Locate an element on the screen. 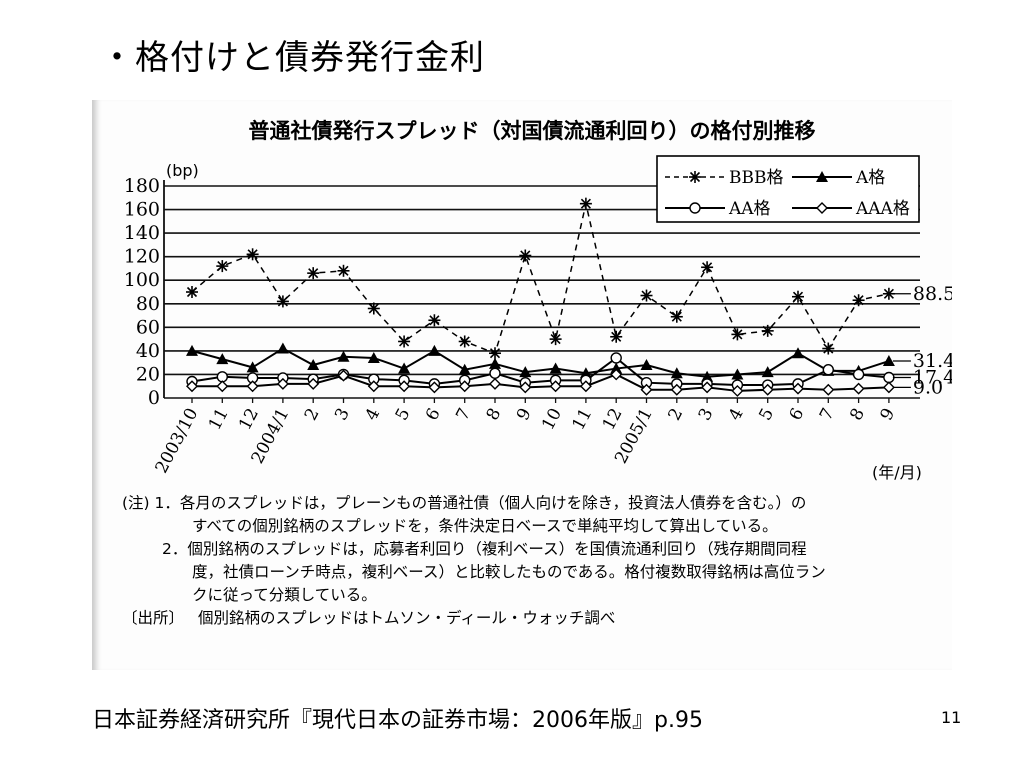  chart-title: 普通社債発行スプレッド（対国債流通利回り）の格付別推移 is located at coordinates (532, 131).